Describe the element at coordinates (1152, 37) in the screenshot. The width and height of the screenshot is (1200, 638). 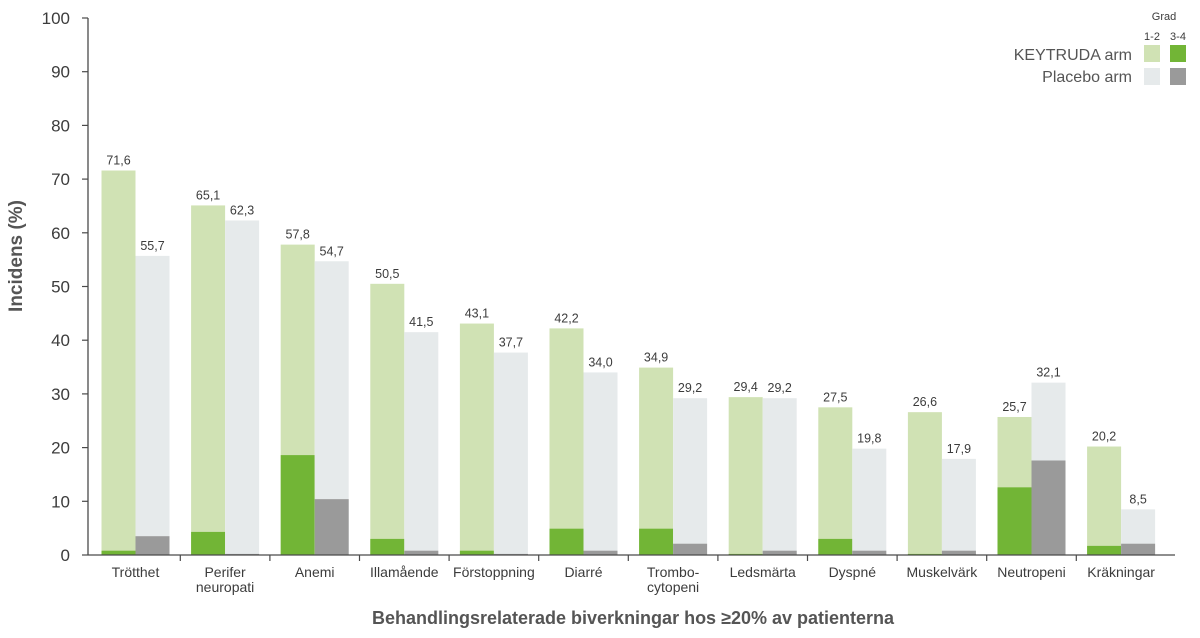
I see `legend-grade12-label: 1-2` at that location.